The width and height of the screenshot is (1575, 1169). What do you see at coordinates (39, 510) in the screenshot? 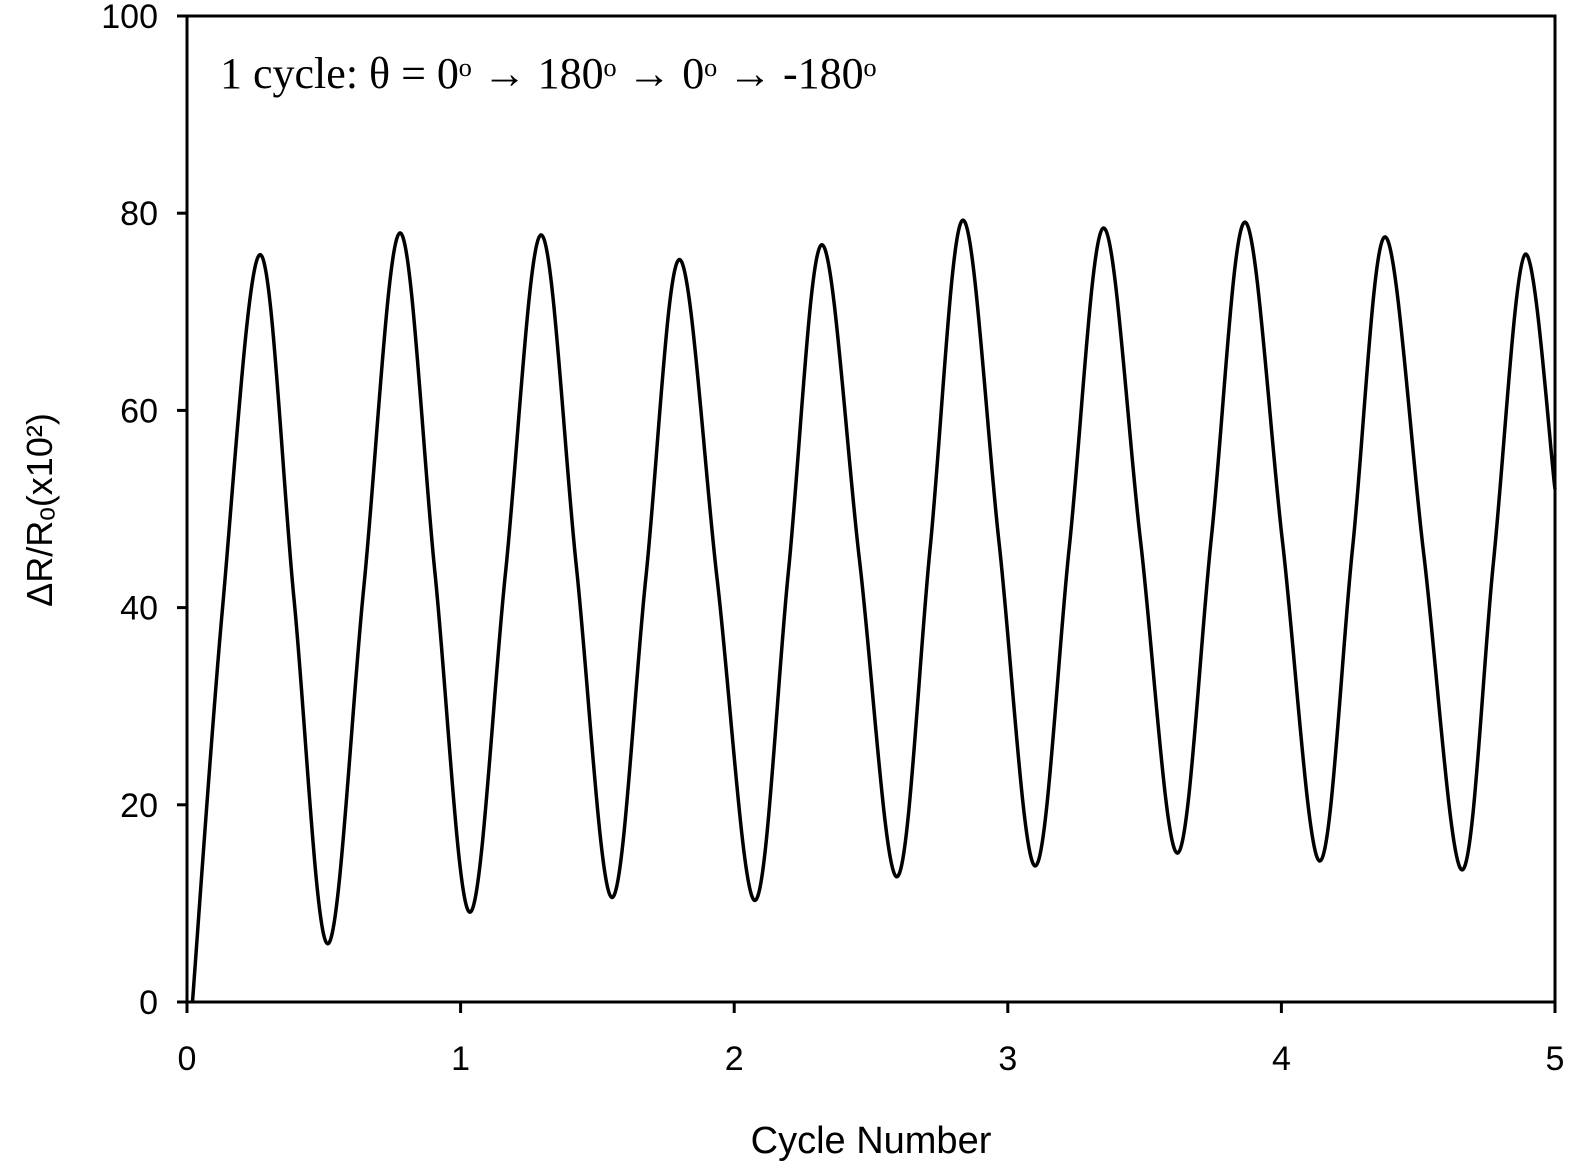
I see `y-axis-label: ΔR/Rₒ(x10²)` at bounding box center [39, 510].